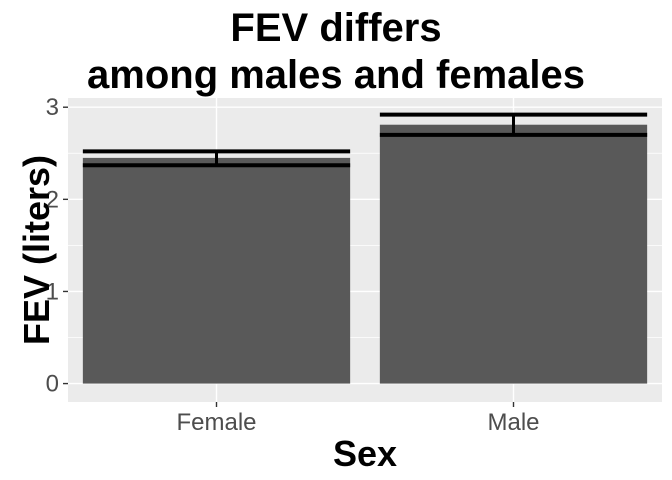  What do you see at coordinates (52, 107) in the screenshot?
I see `y-tick-label: 3` at bounding box center [52, 107].